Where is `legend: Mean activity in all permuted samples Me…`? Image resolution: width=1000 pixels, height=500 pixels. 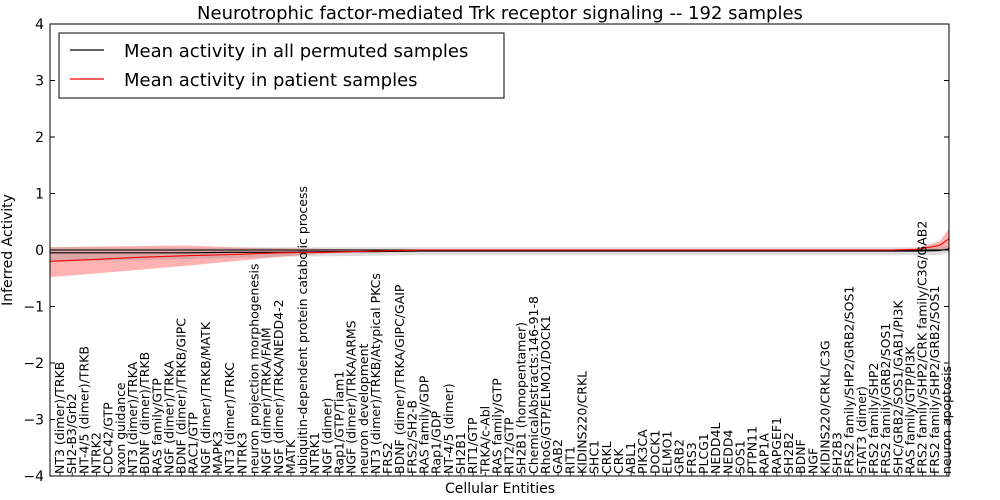 legend: Mean activity in all permuted samples Me… is located at coordinates (281, 65).